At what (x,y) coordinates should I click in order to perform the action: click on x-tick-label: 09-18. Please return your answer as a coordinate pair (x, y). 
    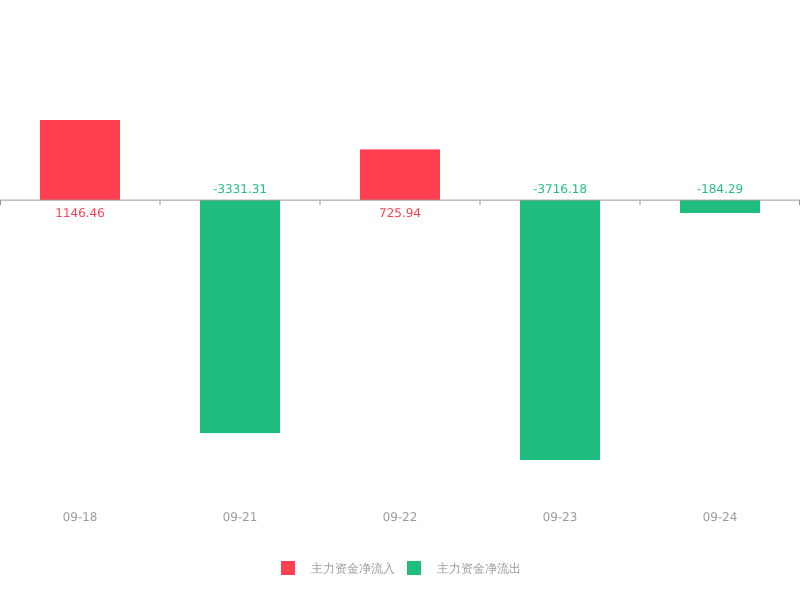
    Looking at the image, I should click on (80, 517).